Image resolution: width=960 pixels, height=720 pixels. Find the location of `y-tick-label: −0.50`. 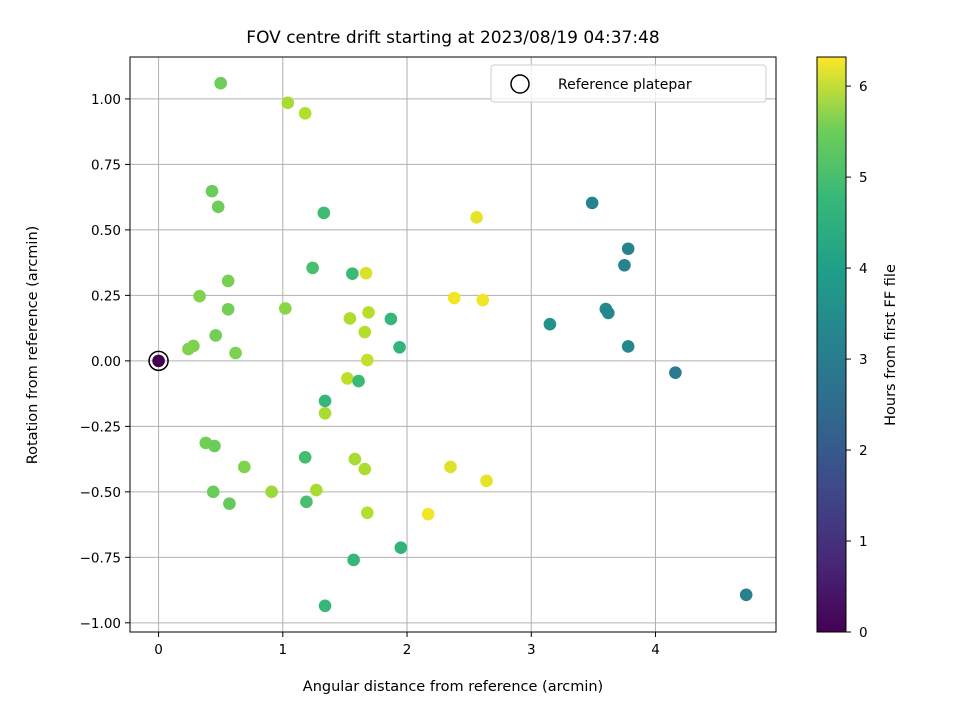

y-tick-label: −0.50 is located at coordinates (100, 493).